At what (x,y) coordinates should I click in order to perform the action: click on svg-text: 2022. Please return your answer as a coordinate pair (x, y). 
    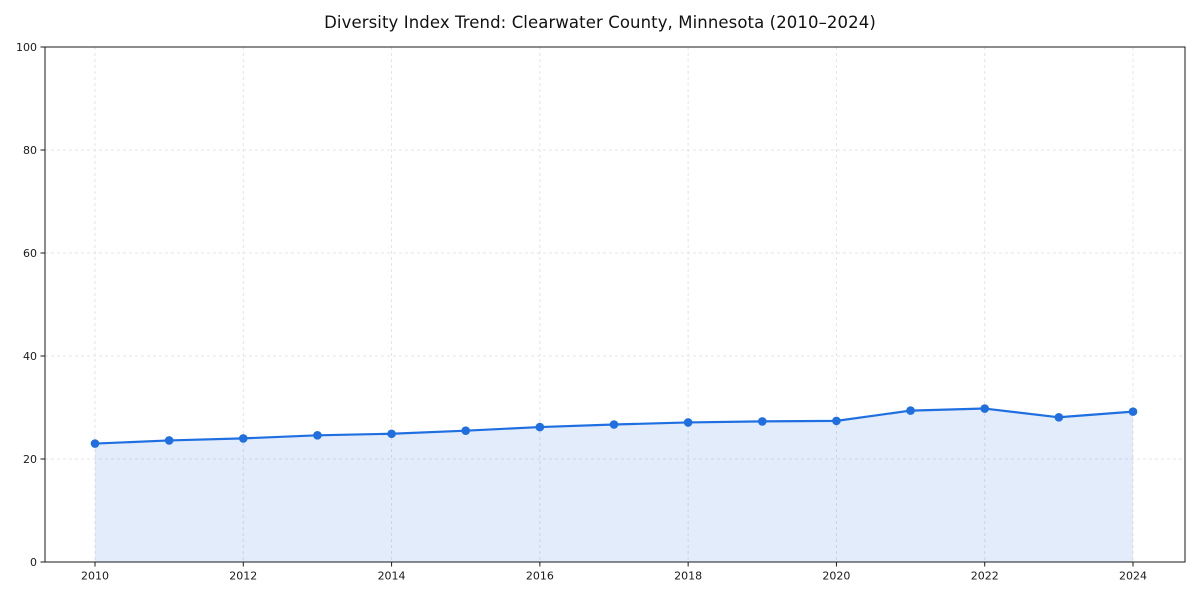
    Looking at the image, I should click on (985, 576).